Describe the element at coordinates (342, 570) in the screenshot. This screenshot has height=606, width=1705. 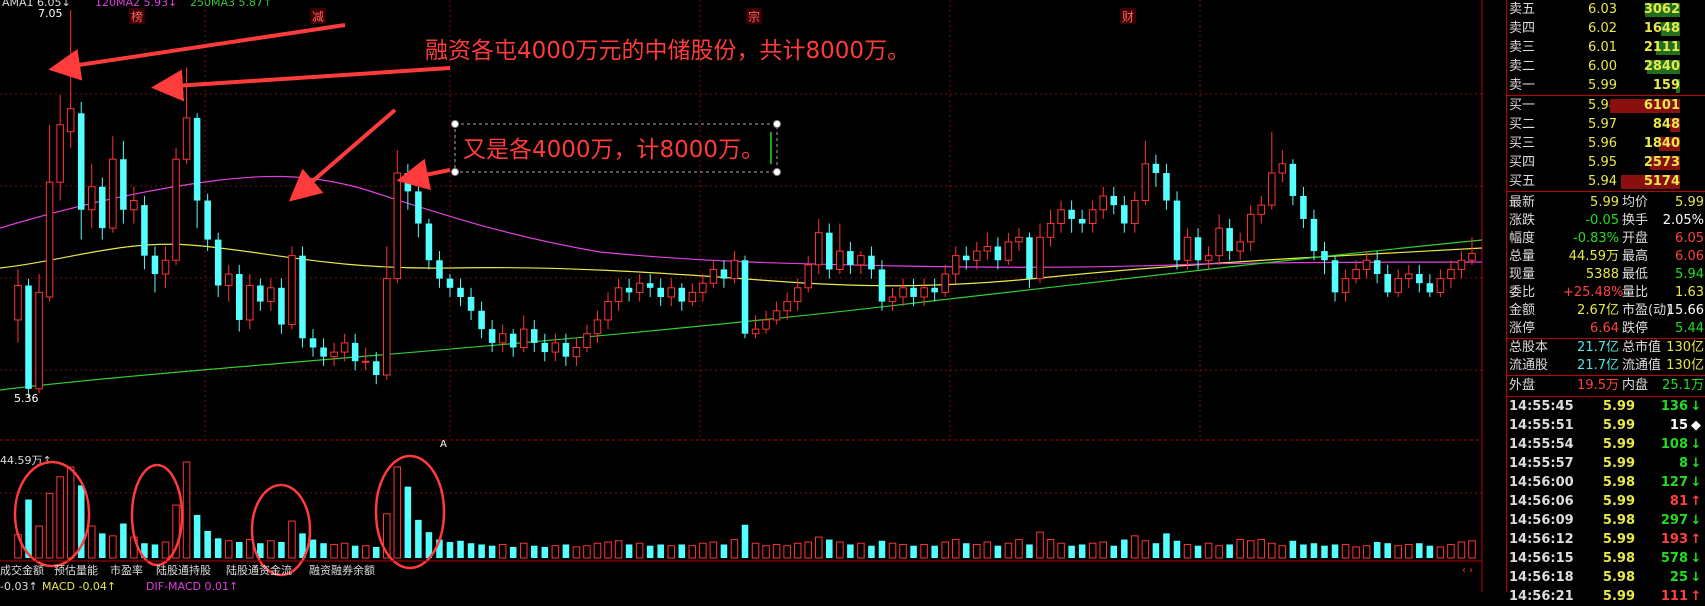
I see `tab-margin-balance: 融资融券余额` at that location.